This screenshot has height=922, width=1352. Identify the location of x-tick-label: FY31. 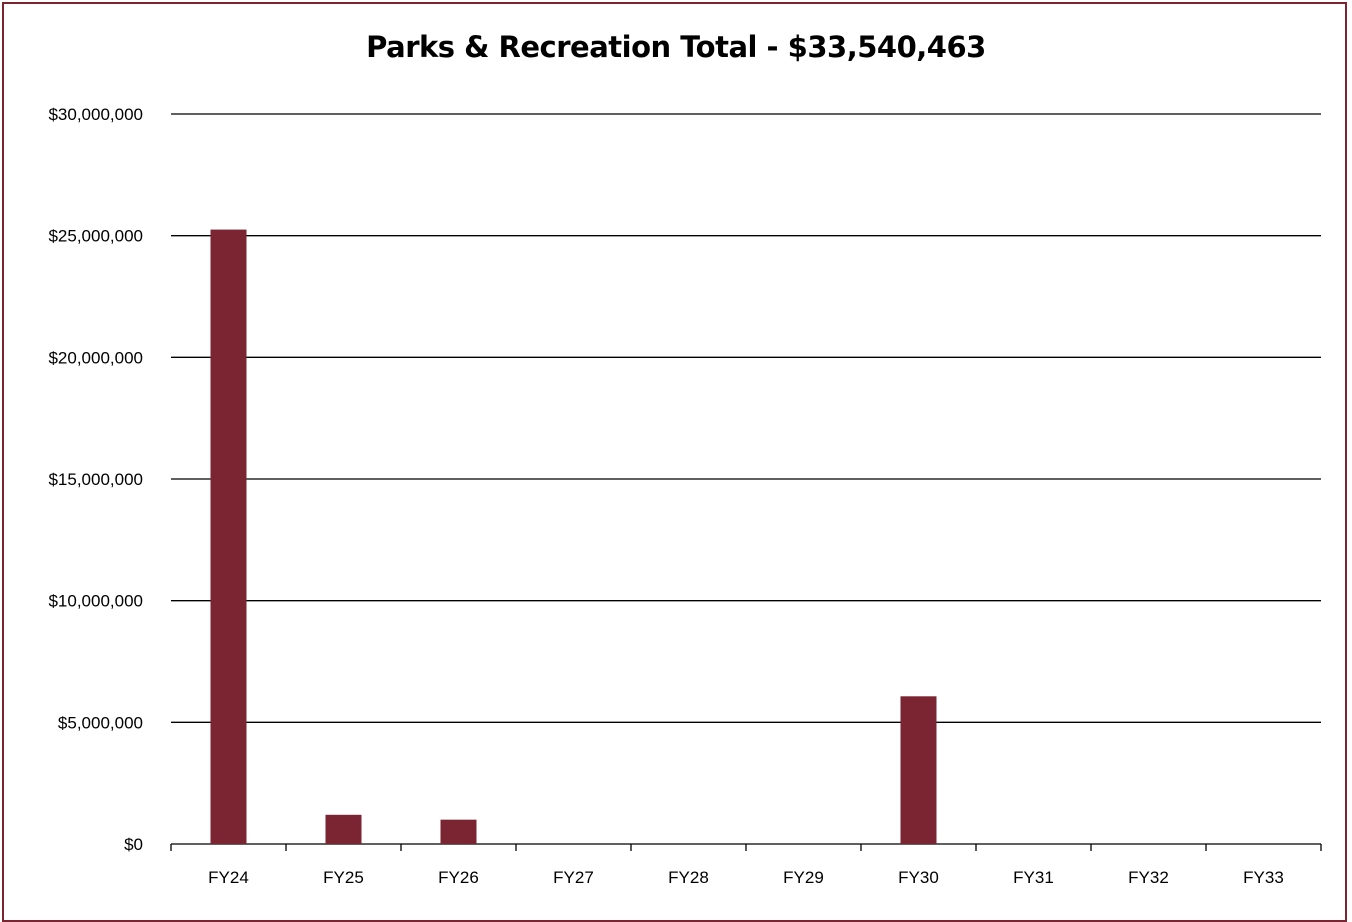
(1033, 877).